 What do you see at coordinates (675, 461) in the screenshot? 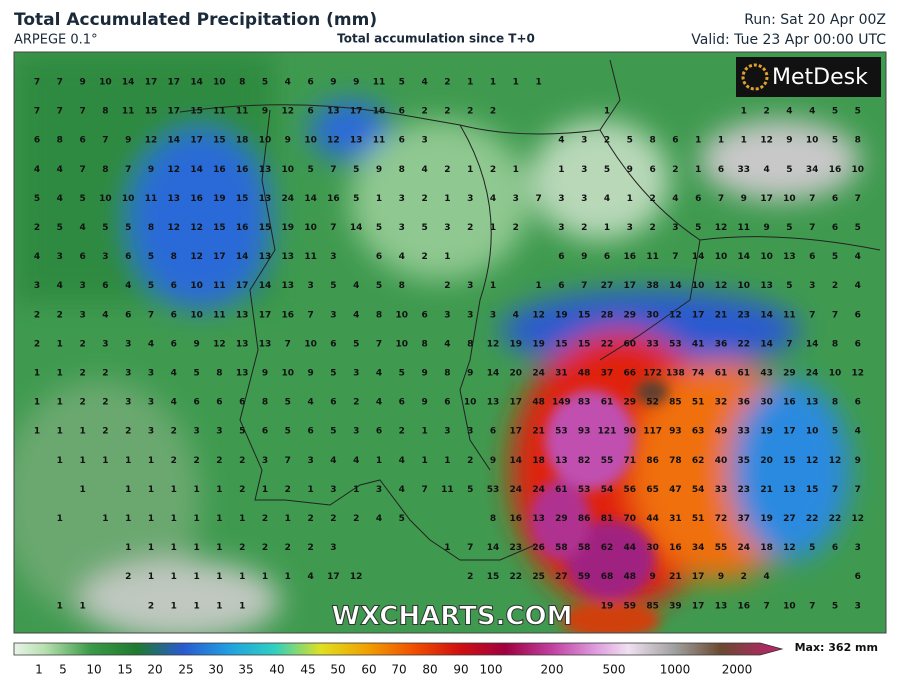
I see `grid-value: 78` at bounding box center [675, 461].